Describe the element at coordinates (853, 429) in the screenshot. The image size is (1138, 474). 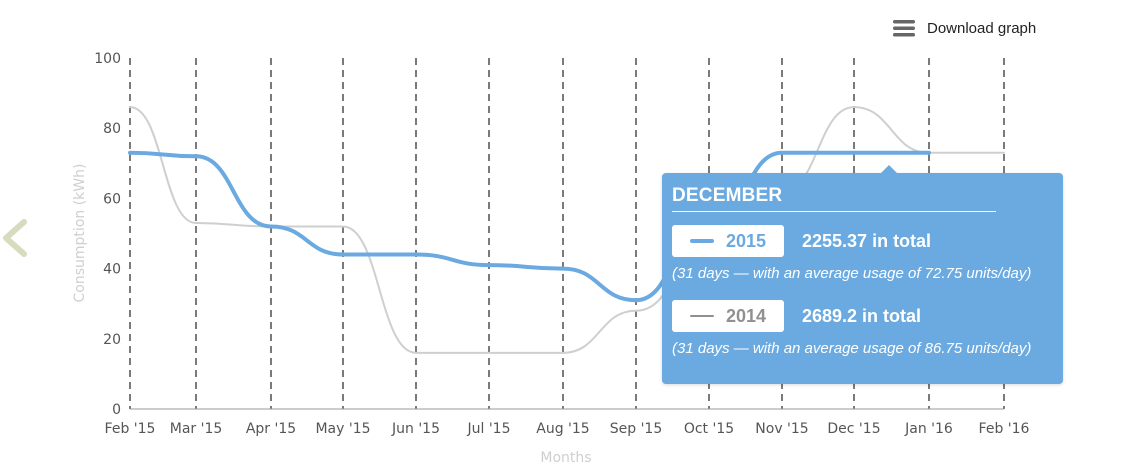
I see `x-tick-label: Dec '15` at that location.